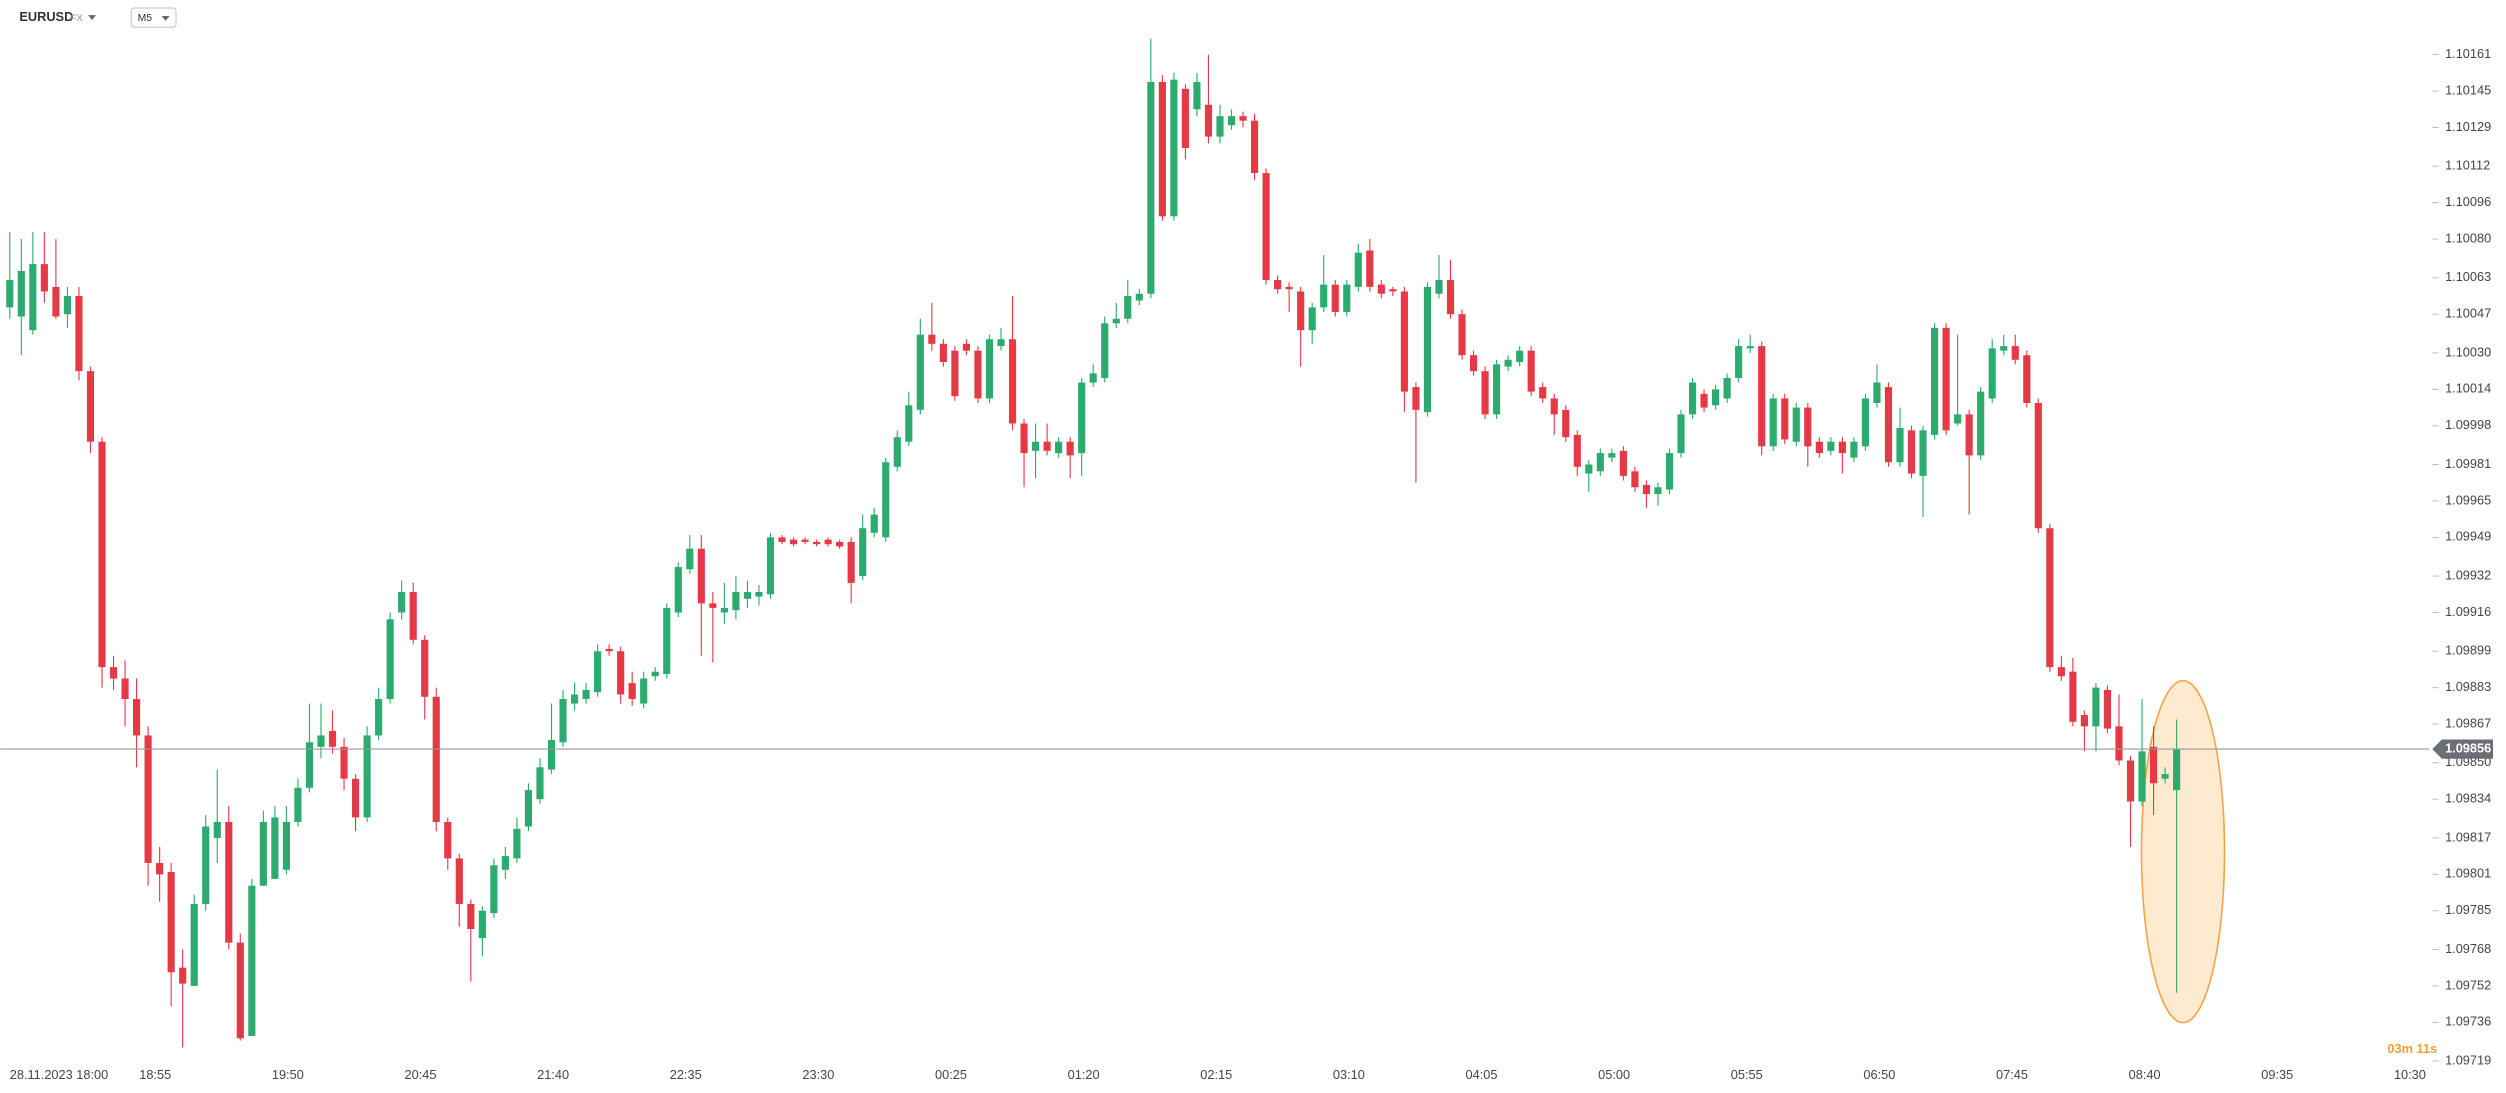 The height and width of the screenshot is (1093, 2506). What do you see at coordinates (2468, 499) in the screenshot?
I see `y-tick-label: 1.09965` at bounding box center [2468, 499].